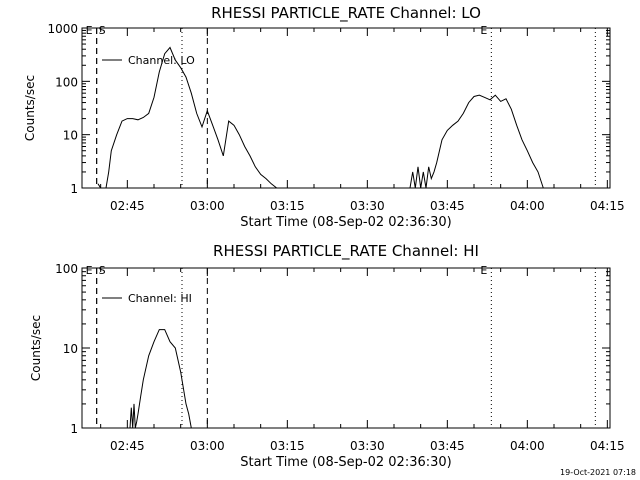 This screenshot has width=640, height=480. I want to click on chart-title-lo: RHESSI PARTICLE_RATE Channel: LO, so click(346, 13).